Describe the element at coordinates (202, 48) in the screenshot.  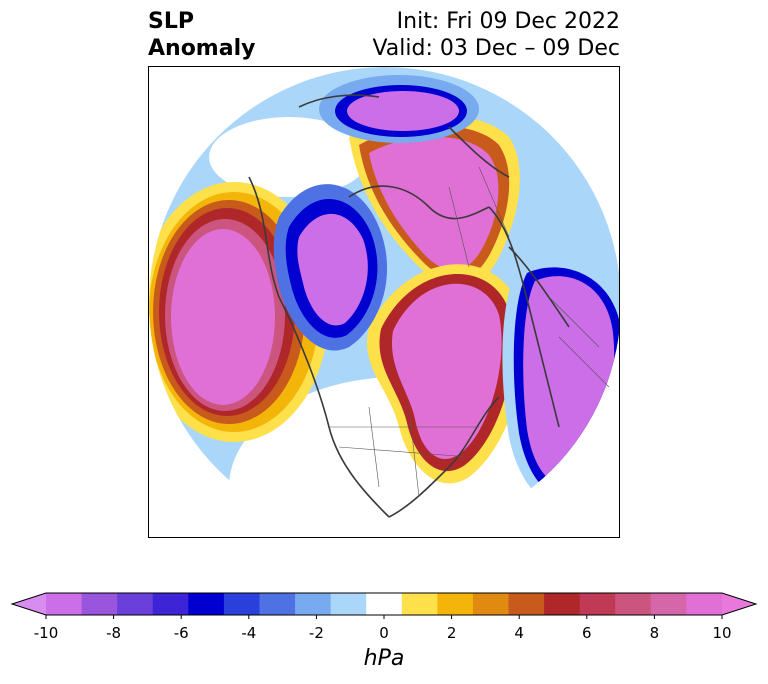
I see `title-line-2: Anomaly` at that location.